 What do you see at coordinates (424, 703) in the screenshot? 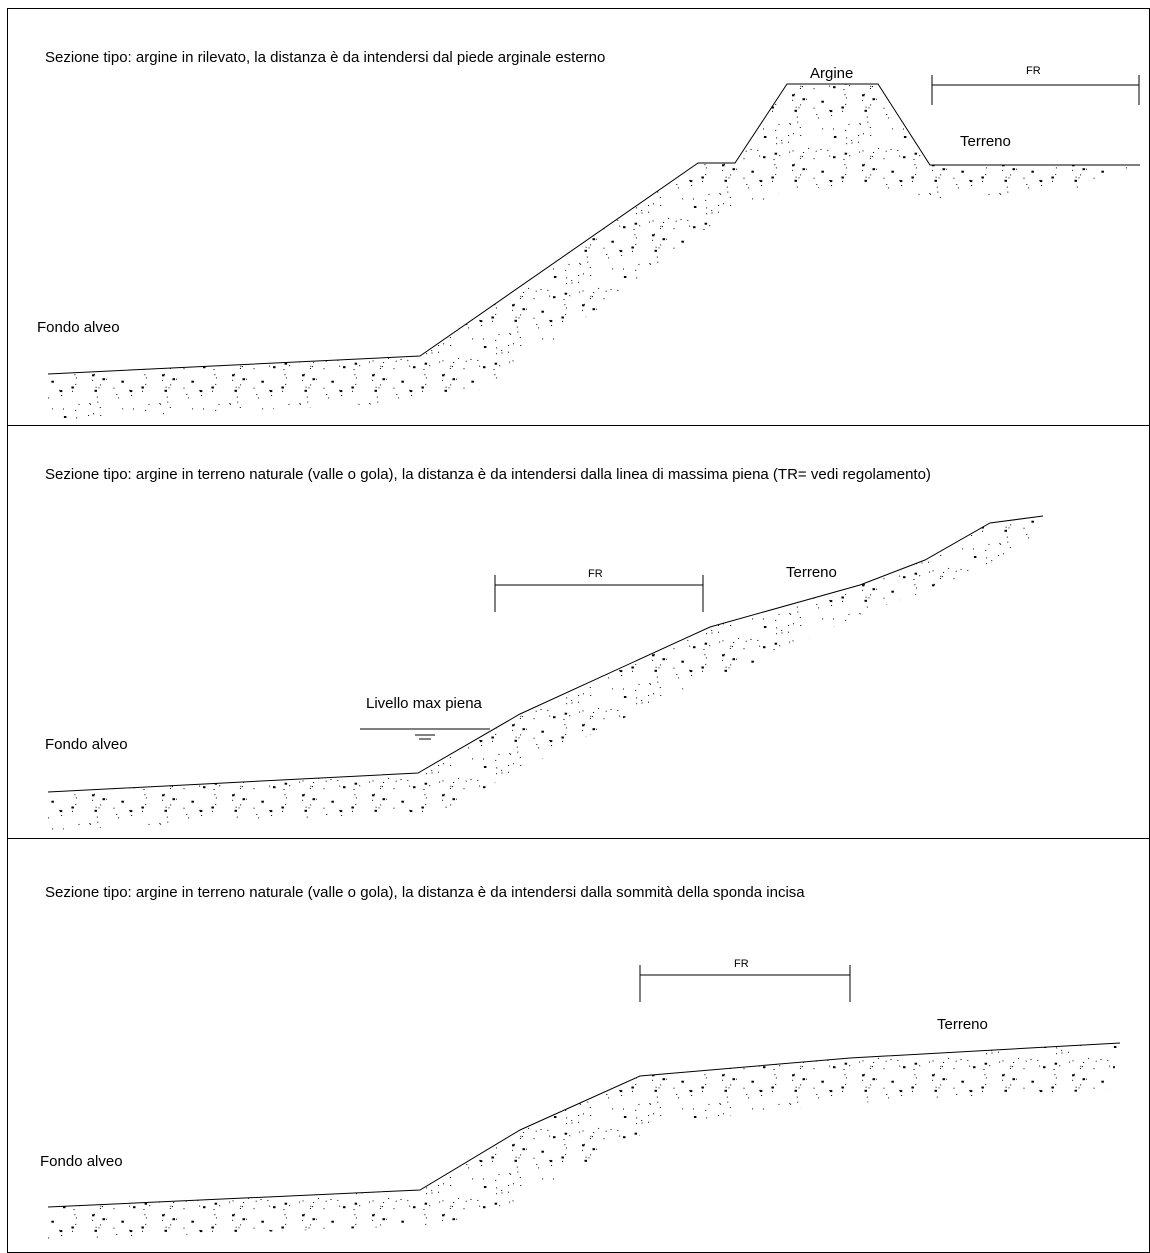
I see `label: Livello max piena` at bounding box center [424, 703].